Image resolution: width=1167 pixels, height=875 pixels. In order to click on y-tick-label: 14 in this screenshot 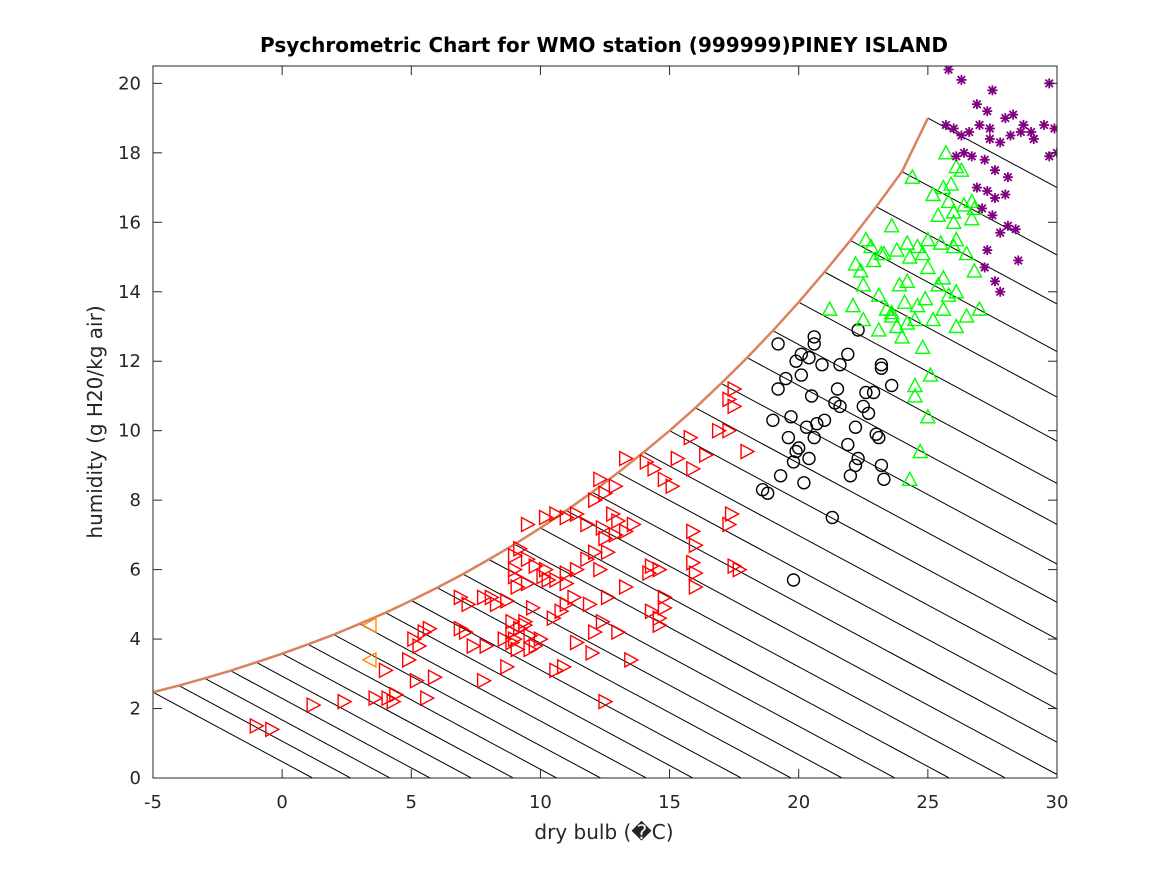, I will do `click(129, 292)`.